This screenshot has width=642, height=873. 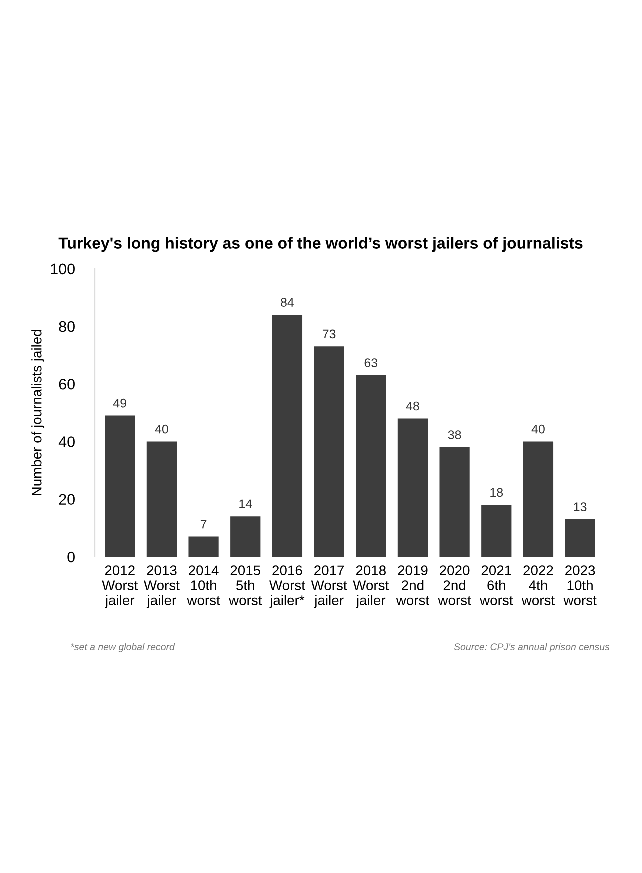 I want to click on source-note: Source: CPJ's annual prison census, so click(x=532, y=647).